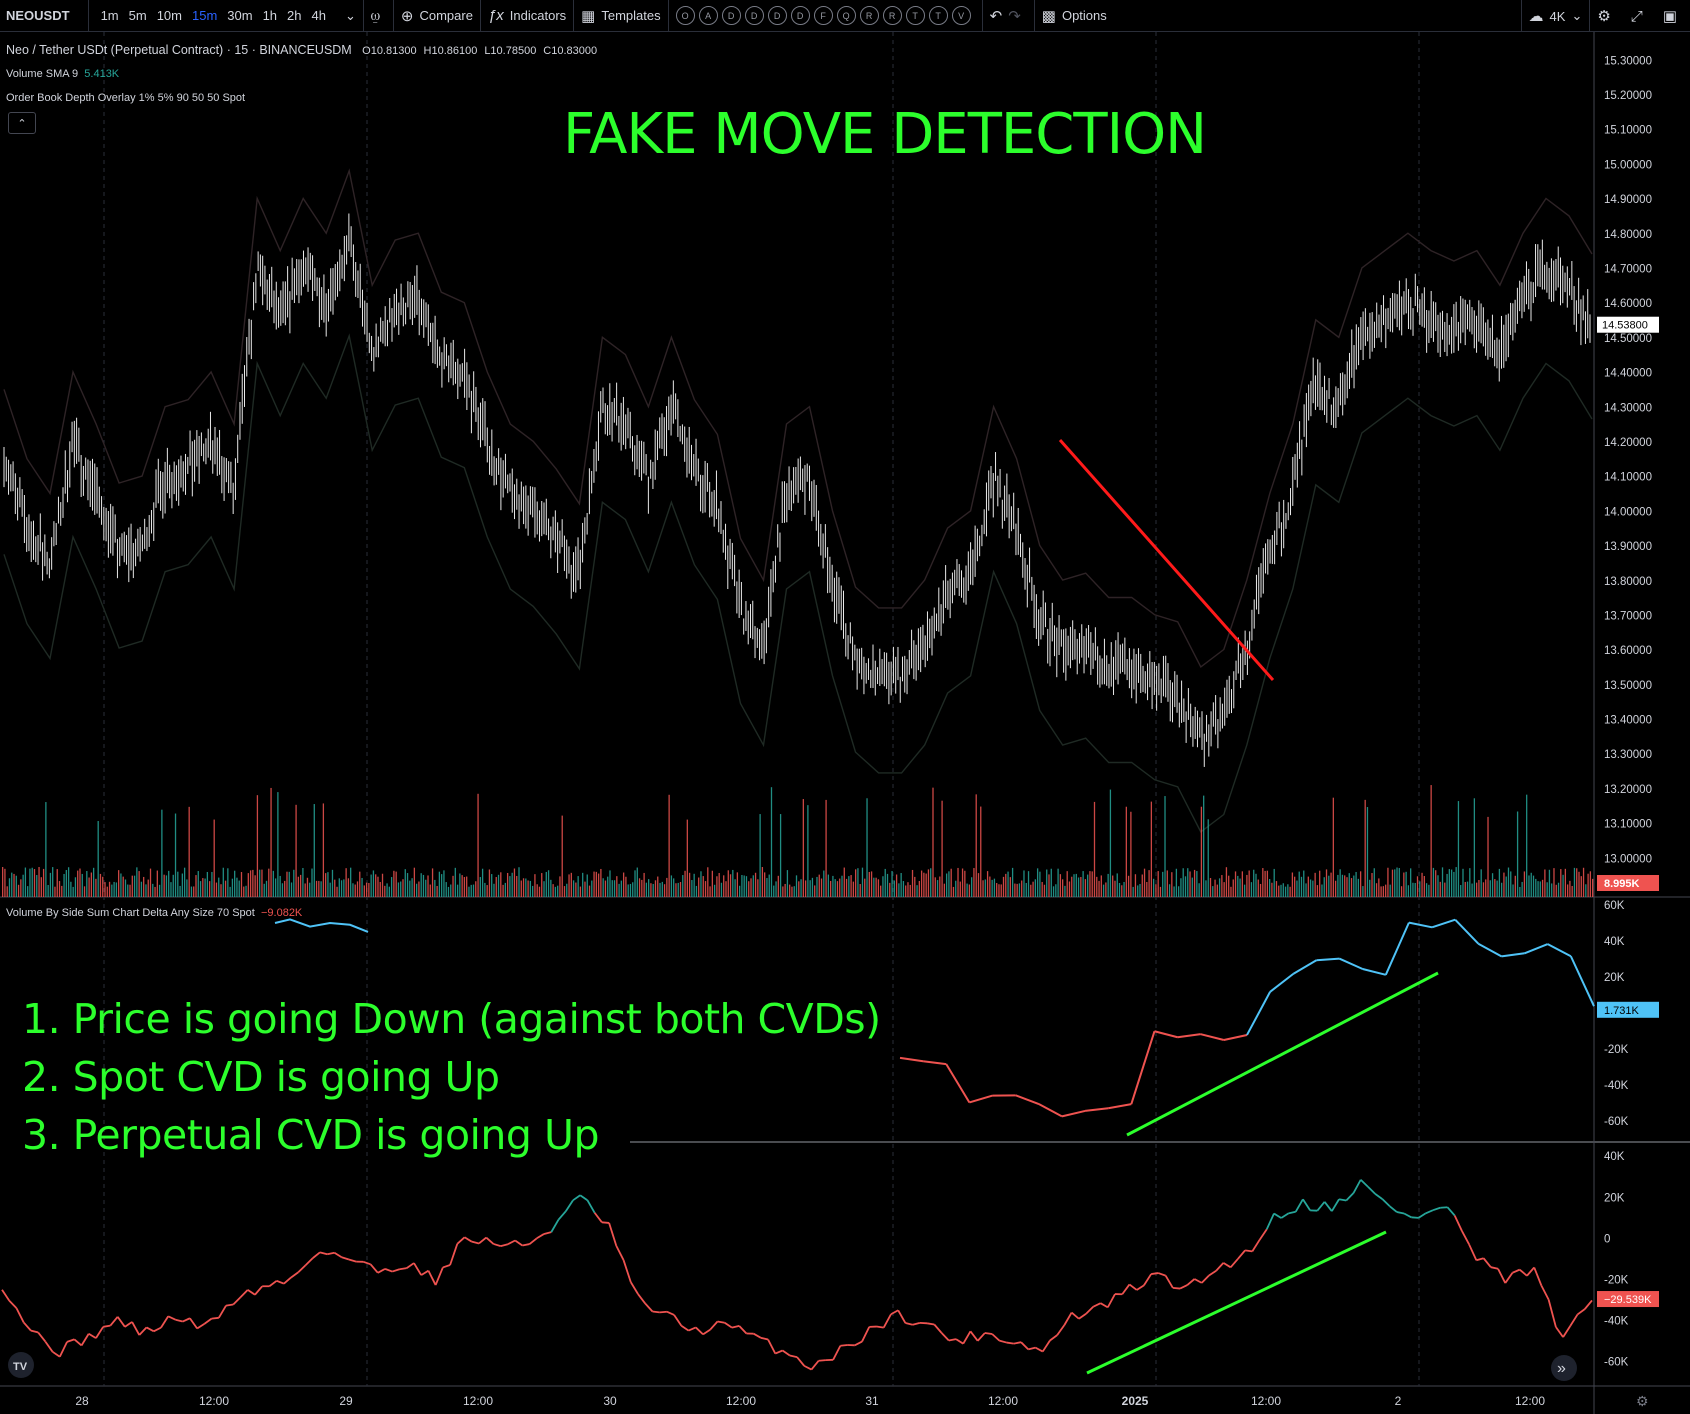  Describe the element at coordinates (823, 15) in the screenshot. I see `alert-circle-6: F` at that location.